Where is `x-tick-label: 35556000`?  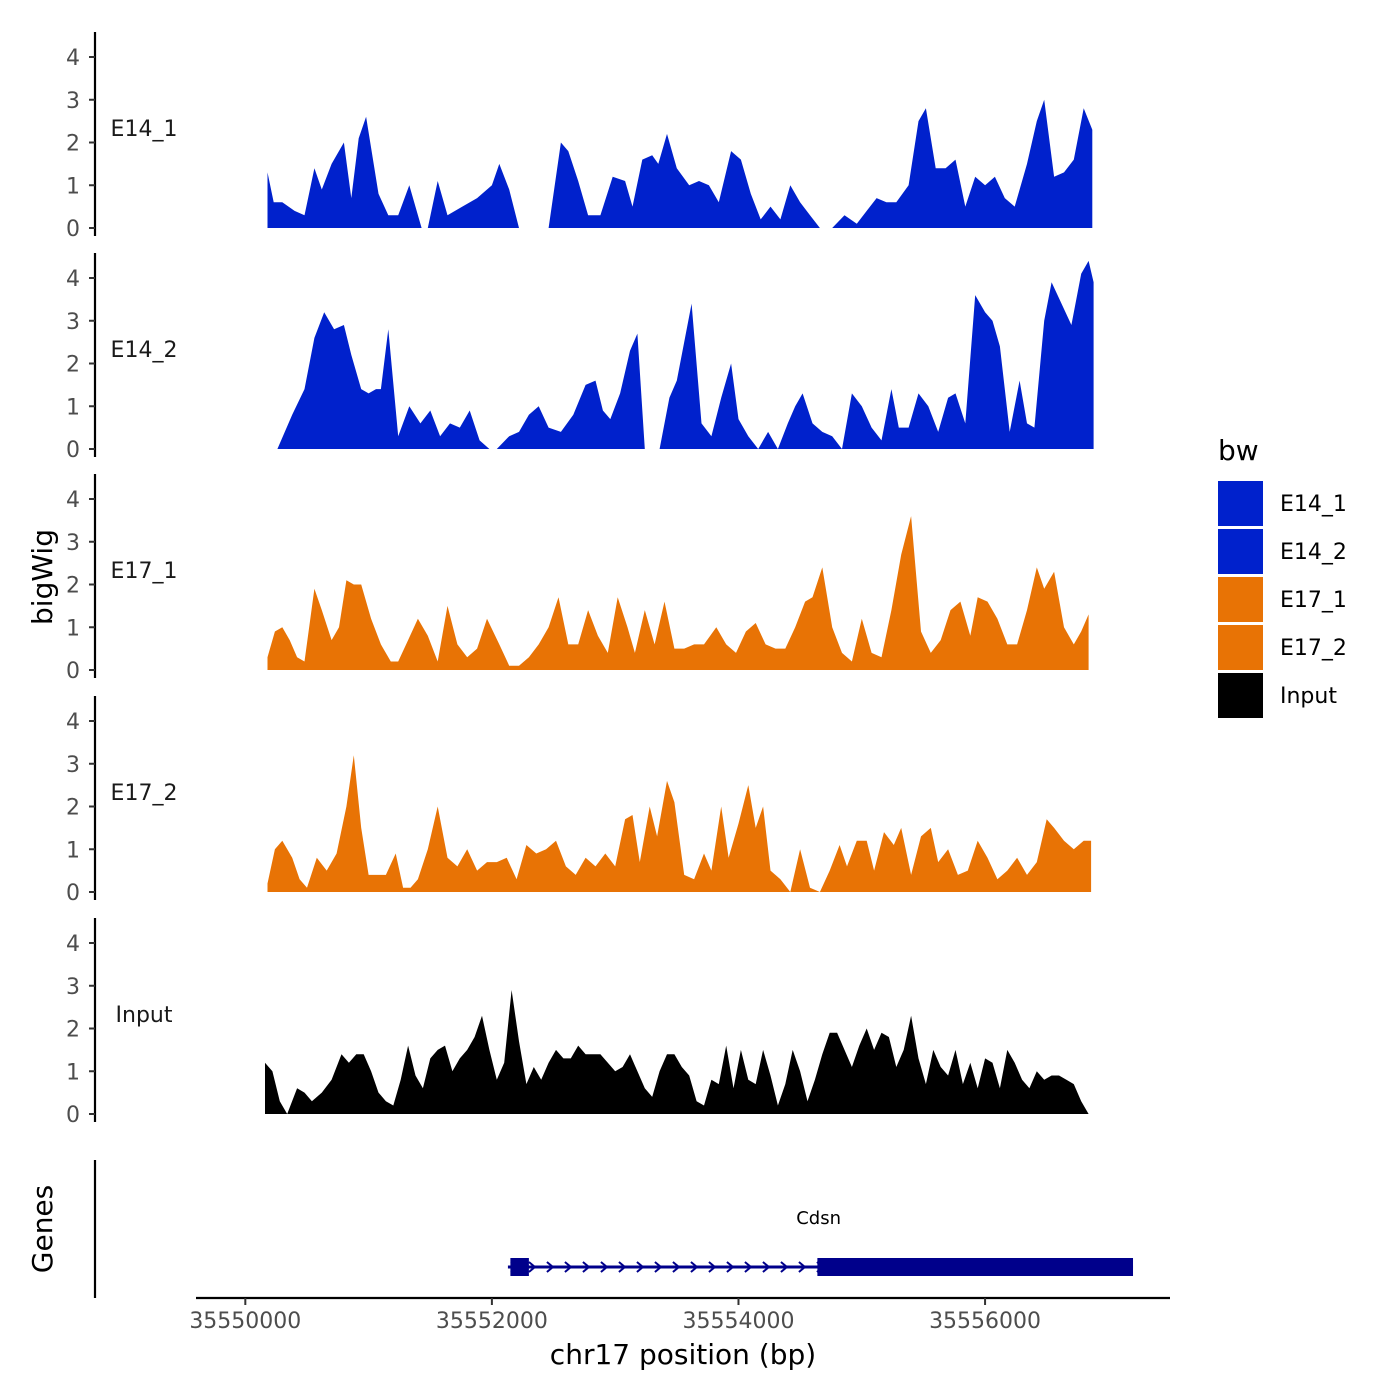
x-tick-label: 35556000 is located at coordinates (985, 1321).